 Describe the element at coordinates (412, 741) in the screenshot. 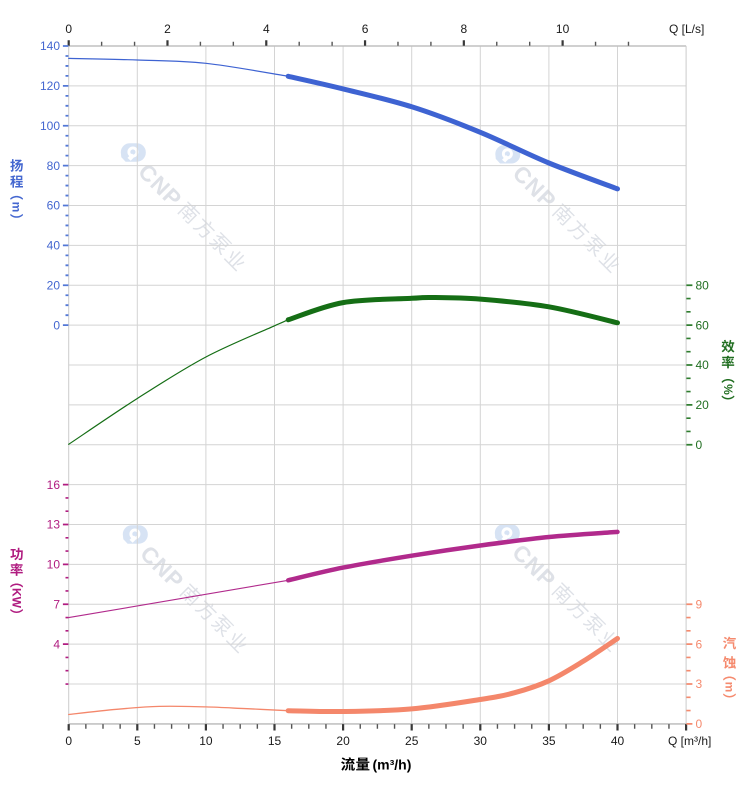

I see `svg-text: 25` at that location.